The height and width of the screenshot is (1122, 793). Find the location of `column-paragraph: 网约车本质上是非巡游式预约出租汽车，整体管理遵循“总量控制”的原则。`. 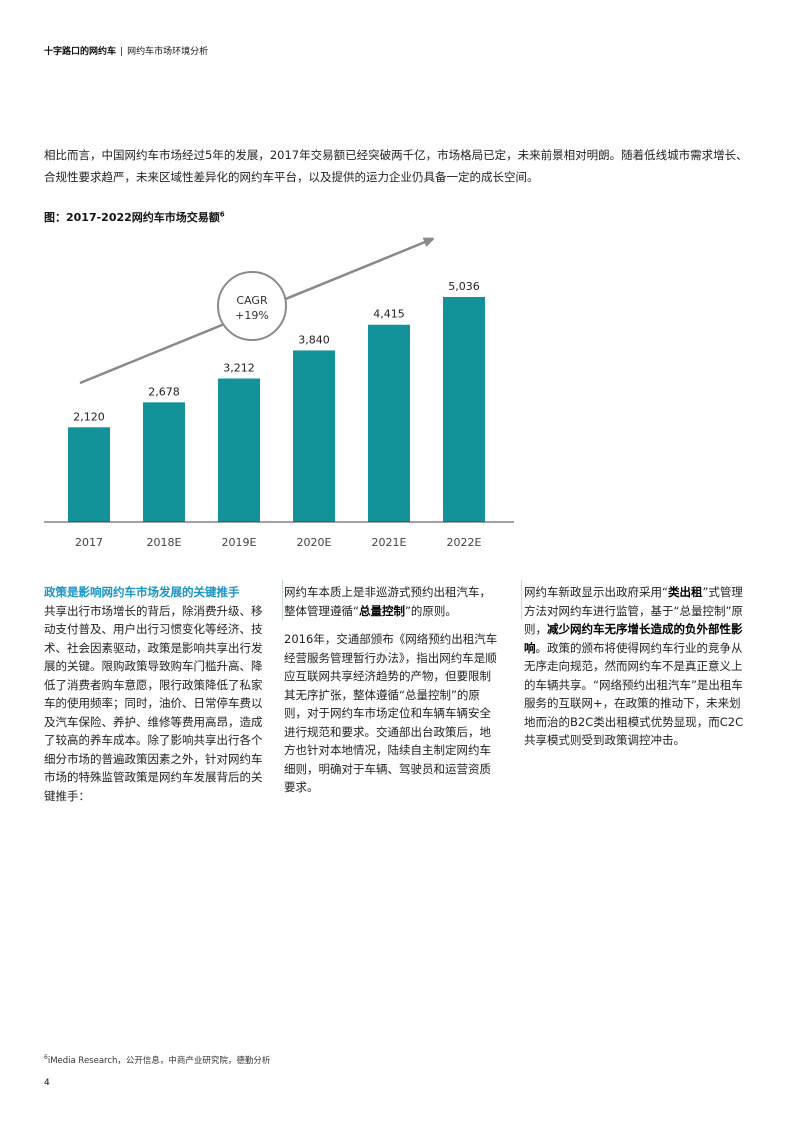

column-paragraph: 网约车本质上是非巡游式预约出租汽车，整体管理遵循“总量控制”的原则。 is located at coordinates (393, 601).